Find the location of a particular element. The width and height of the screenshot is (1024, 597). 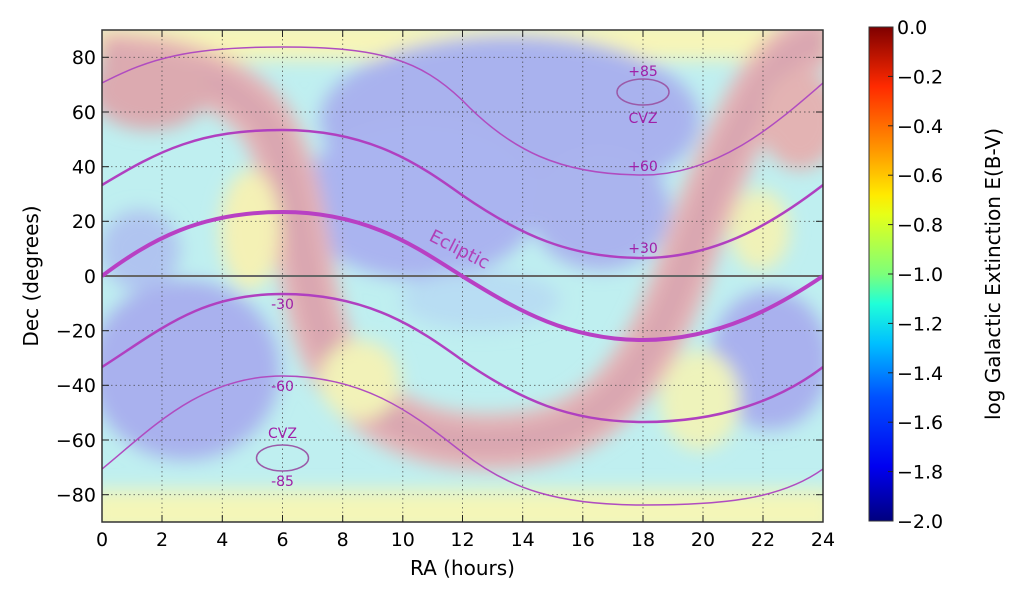

x-tick: 14 is located at coordinates (523, 540).